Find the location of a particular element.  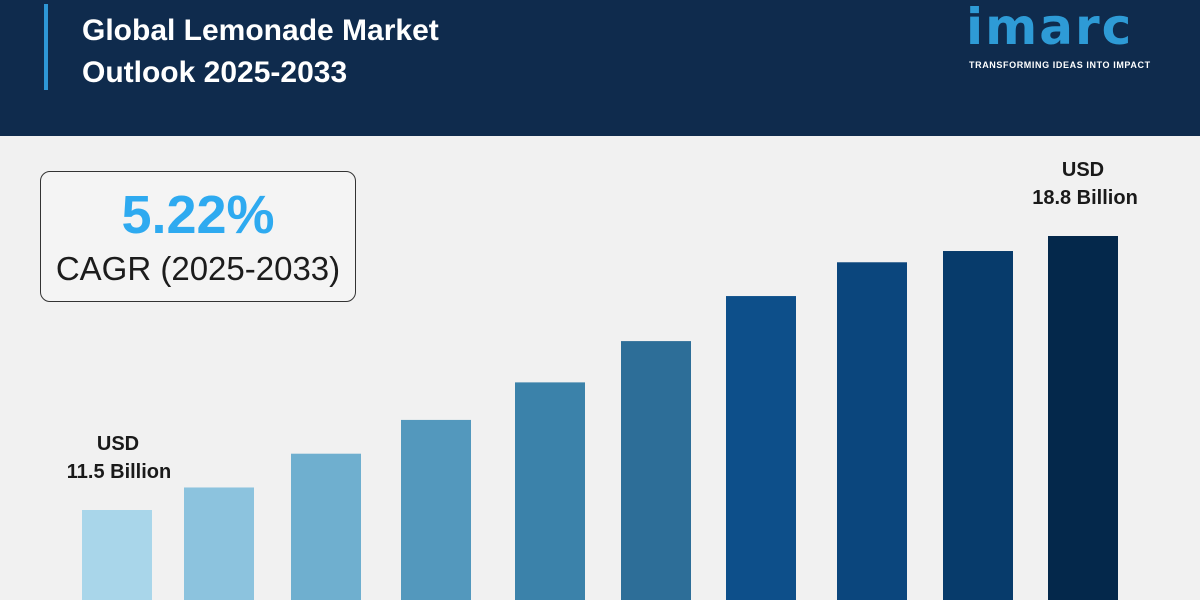

title-accent-bar is located at coordinates (46, 47).